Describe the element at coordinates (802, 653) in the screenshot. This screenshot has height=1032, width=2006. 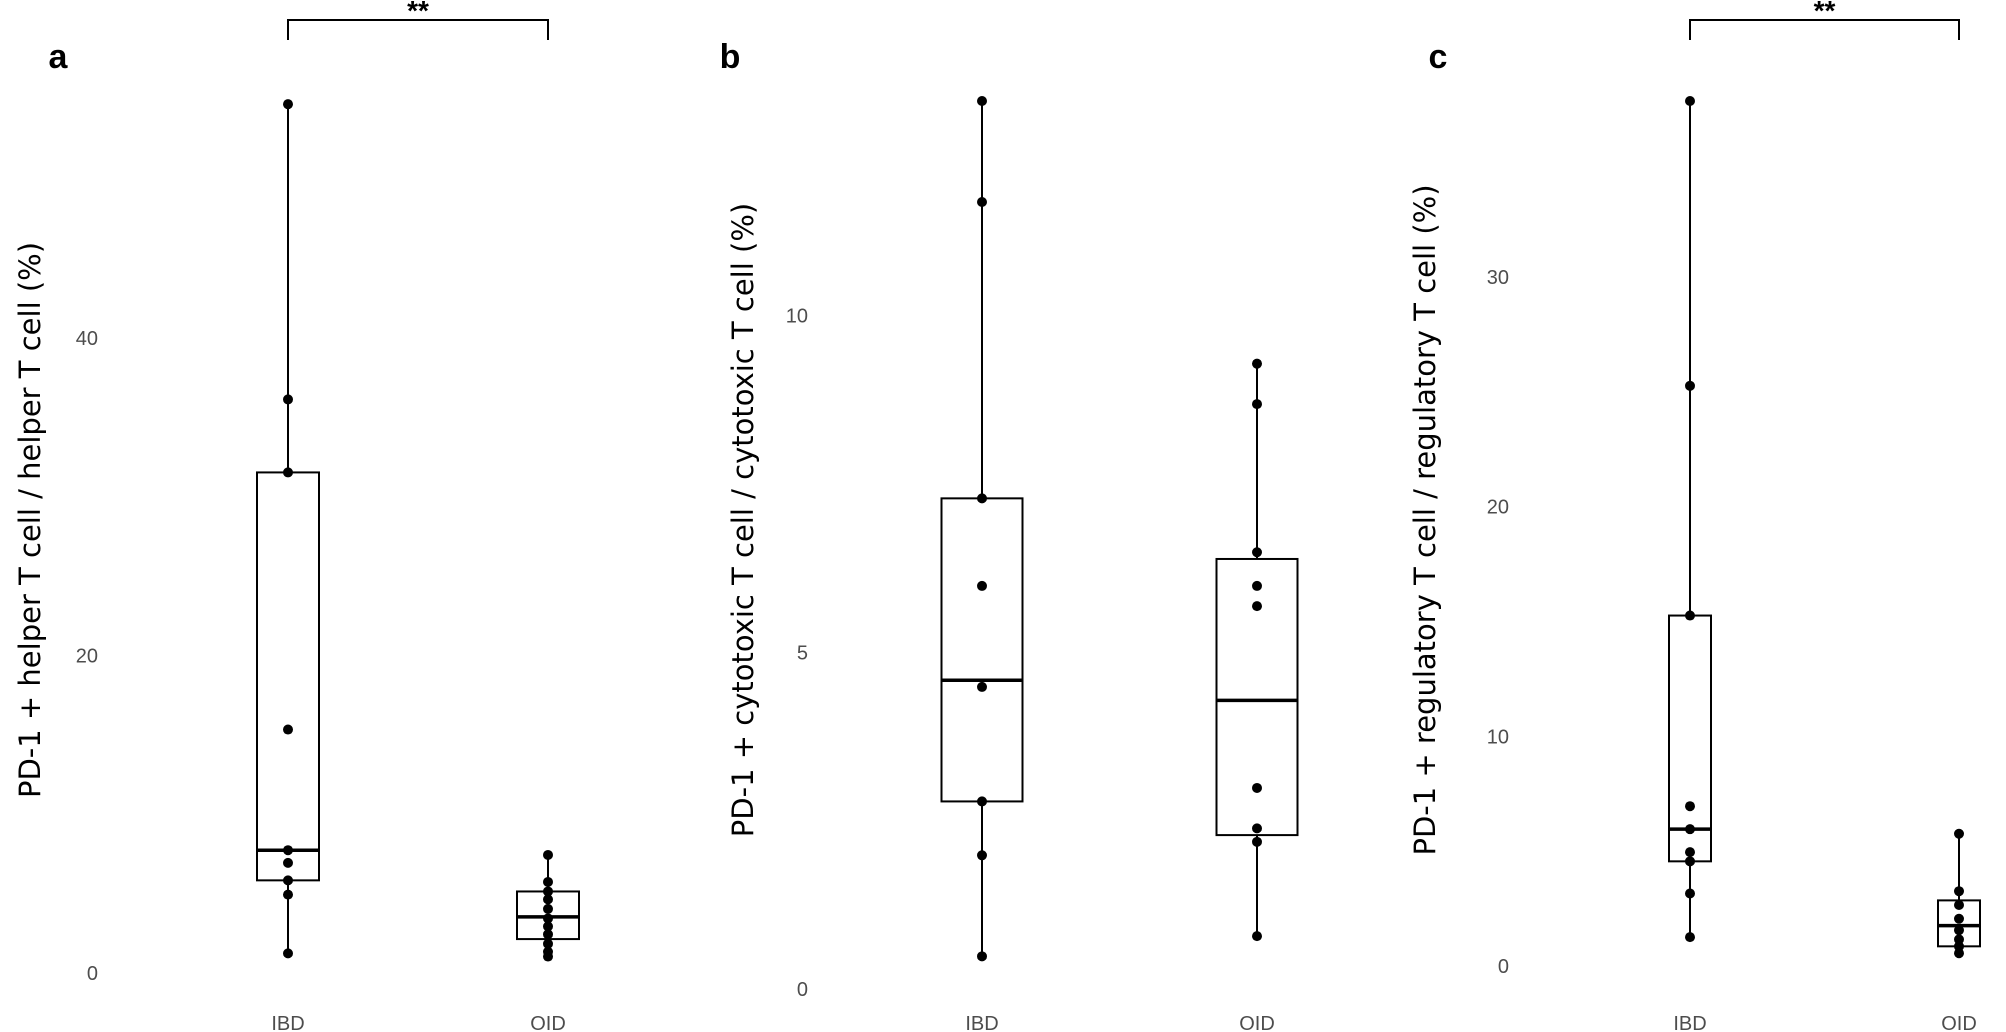
I see `panel-b-y-tick-label: 5` at that location.